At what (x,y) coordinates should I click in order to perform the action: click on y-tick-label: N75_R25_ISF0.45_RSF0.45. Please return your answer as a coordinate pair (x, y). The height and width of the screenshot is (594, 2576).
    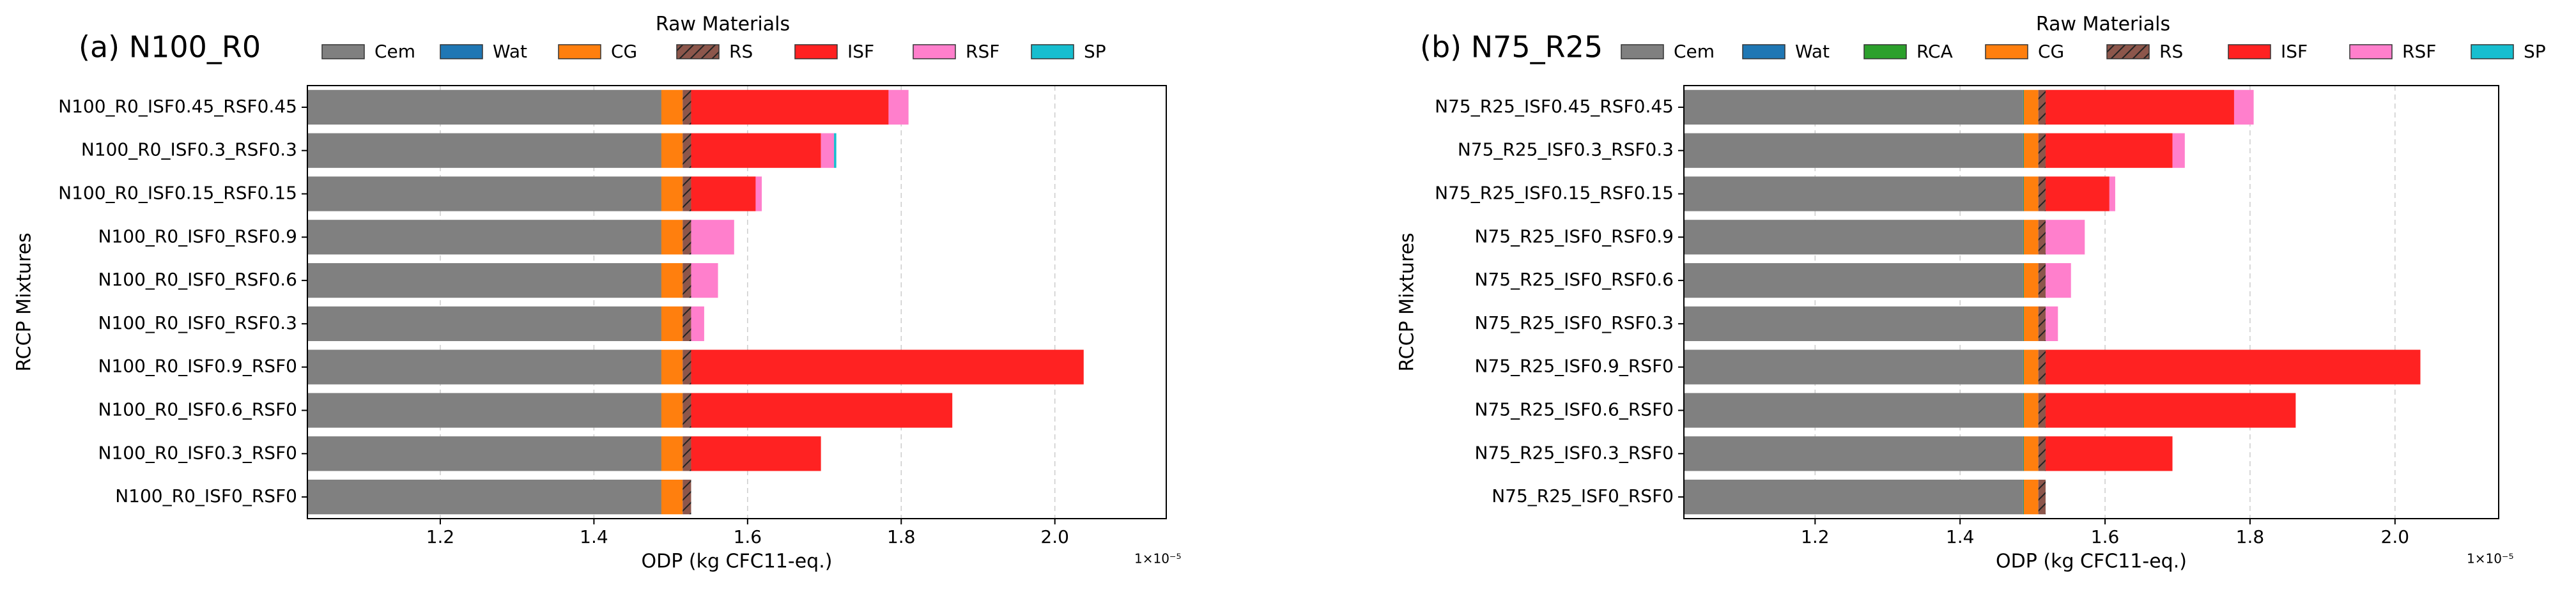
    Looking at the image, I should click on (1554, 106).